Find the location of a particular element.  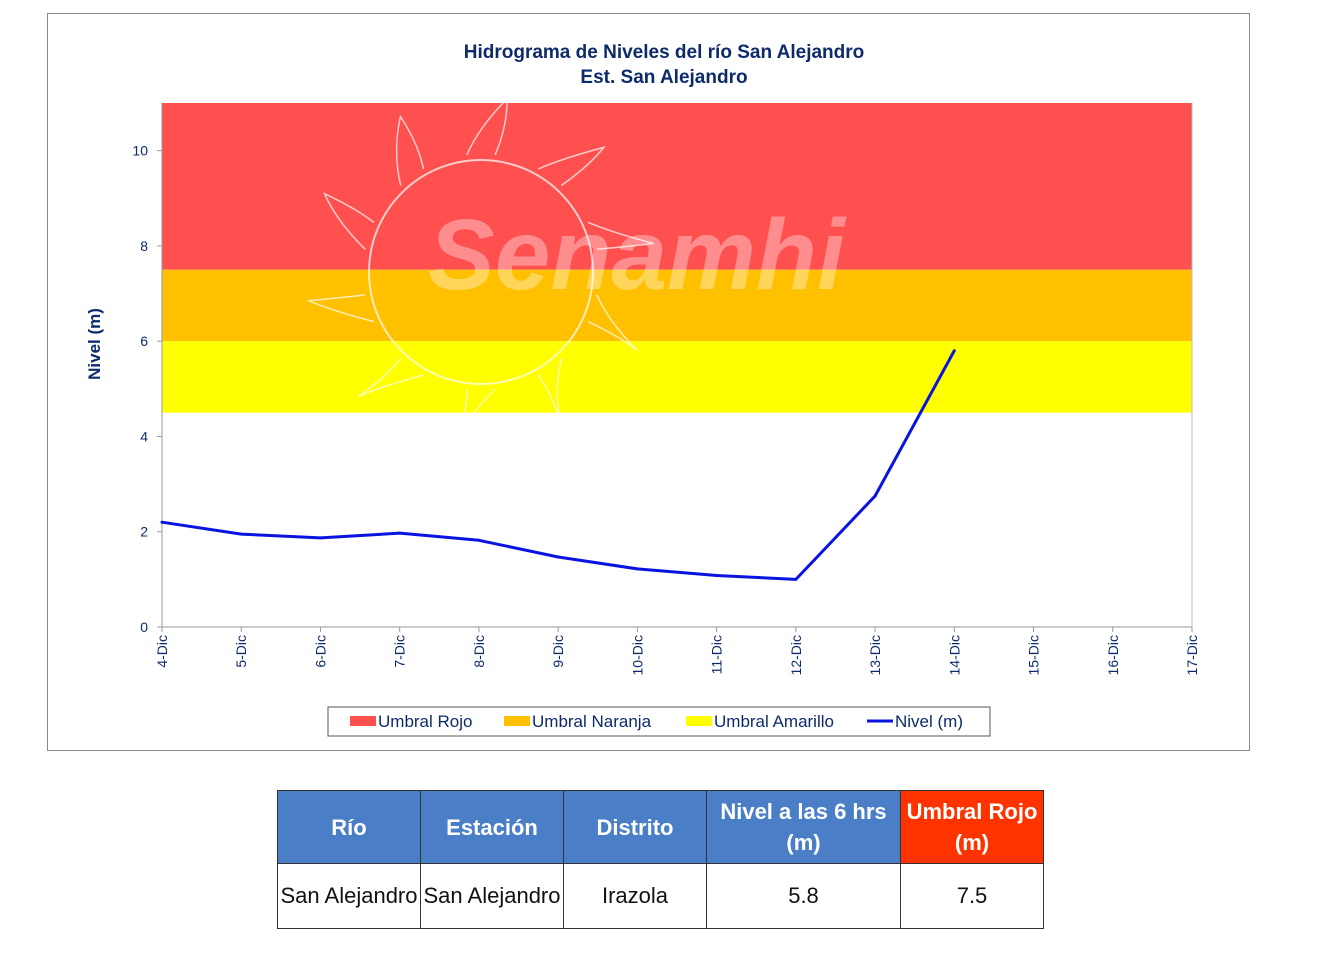

x-tick-label: 11-Dic is located at coordinates (717, 654).